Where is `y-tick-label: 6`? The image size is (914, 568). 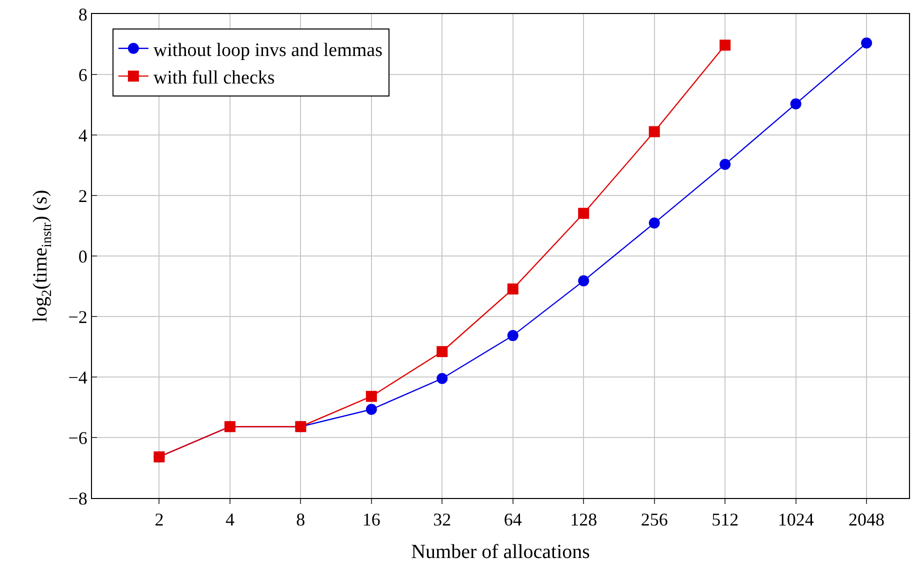
y-tick-label: 6 is located at coordinates (83, 74).